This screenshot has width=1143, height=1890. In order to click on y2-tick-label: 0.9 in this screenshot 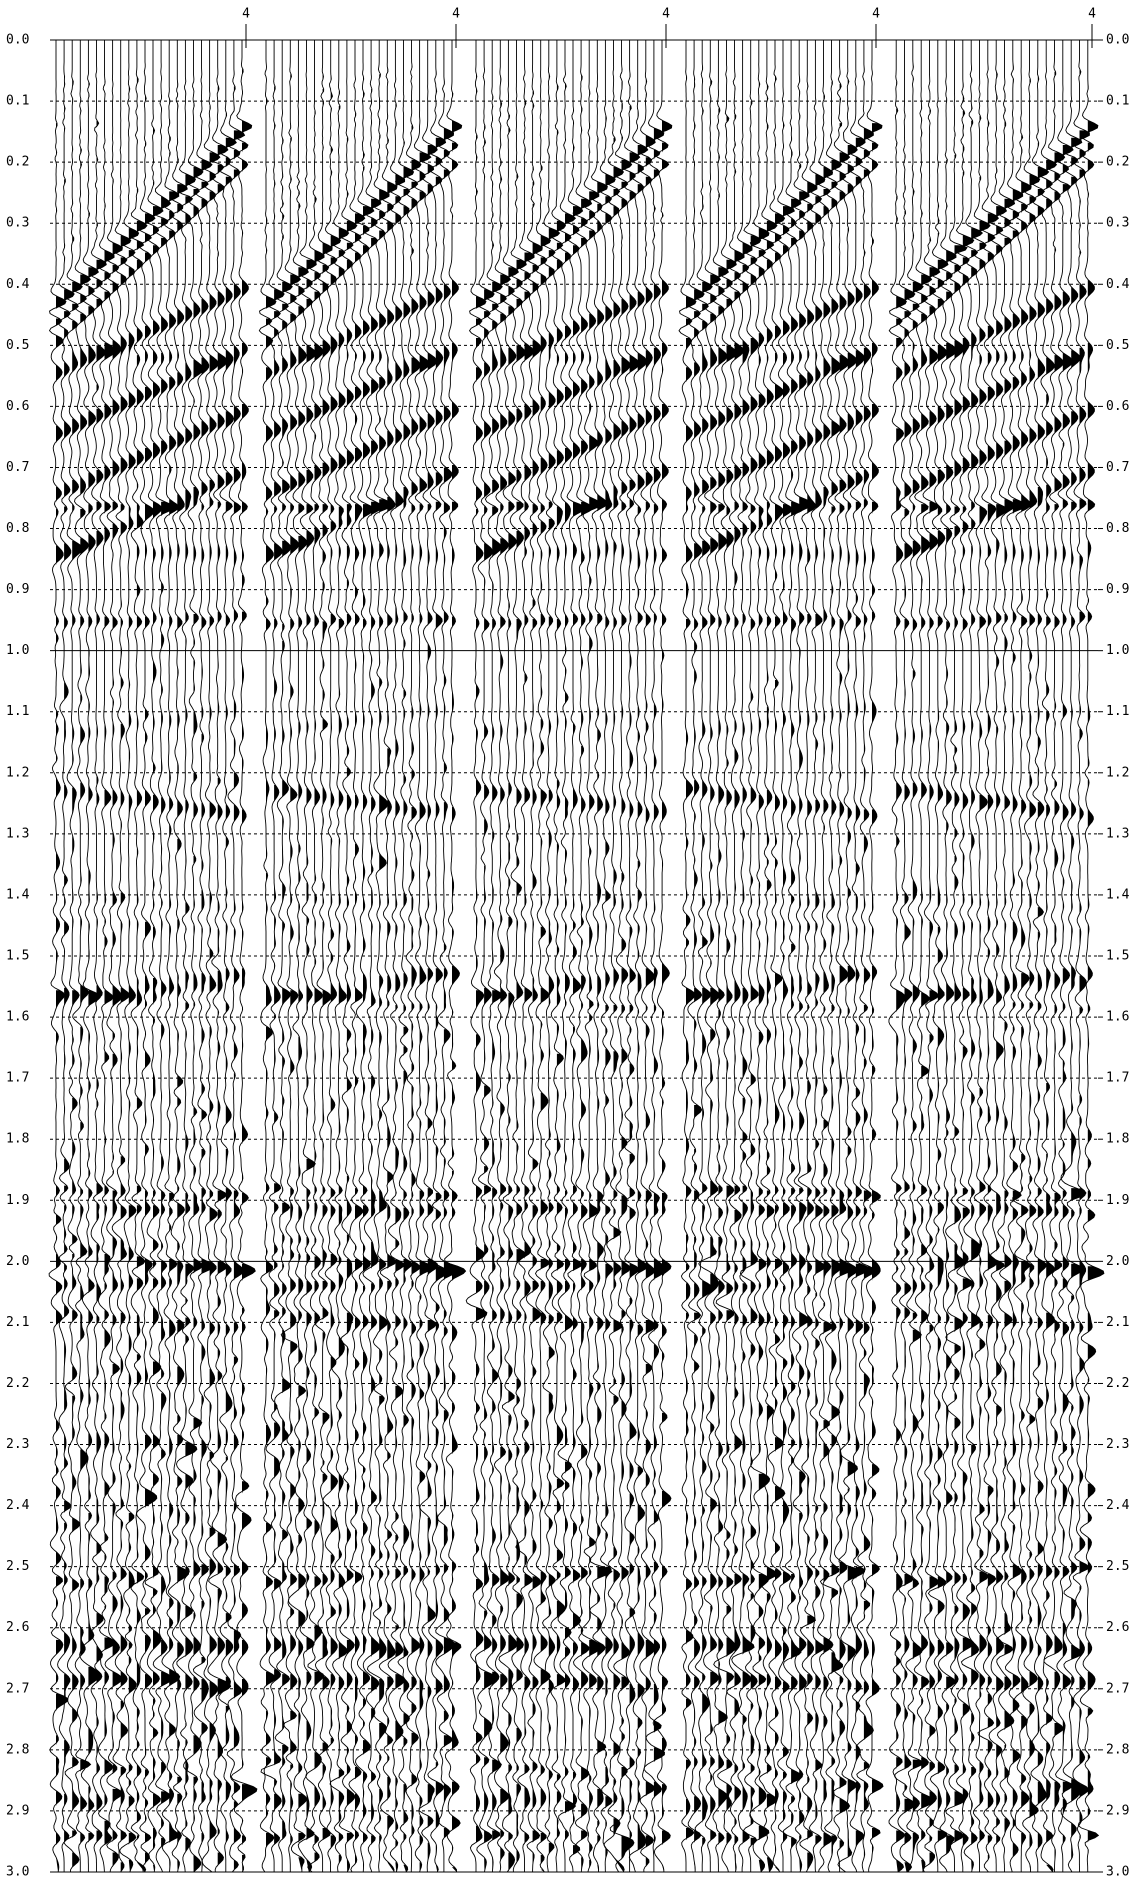, I will do `click(1117, 589)`.